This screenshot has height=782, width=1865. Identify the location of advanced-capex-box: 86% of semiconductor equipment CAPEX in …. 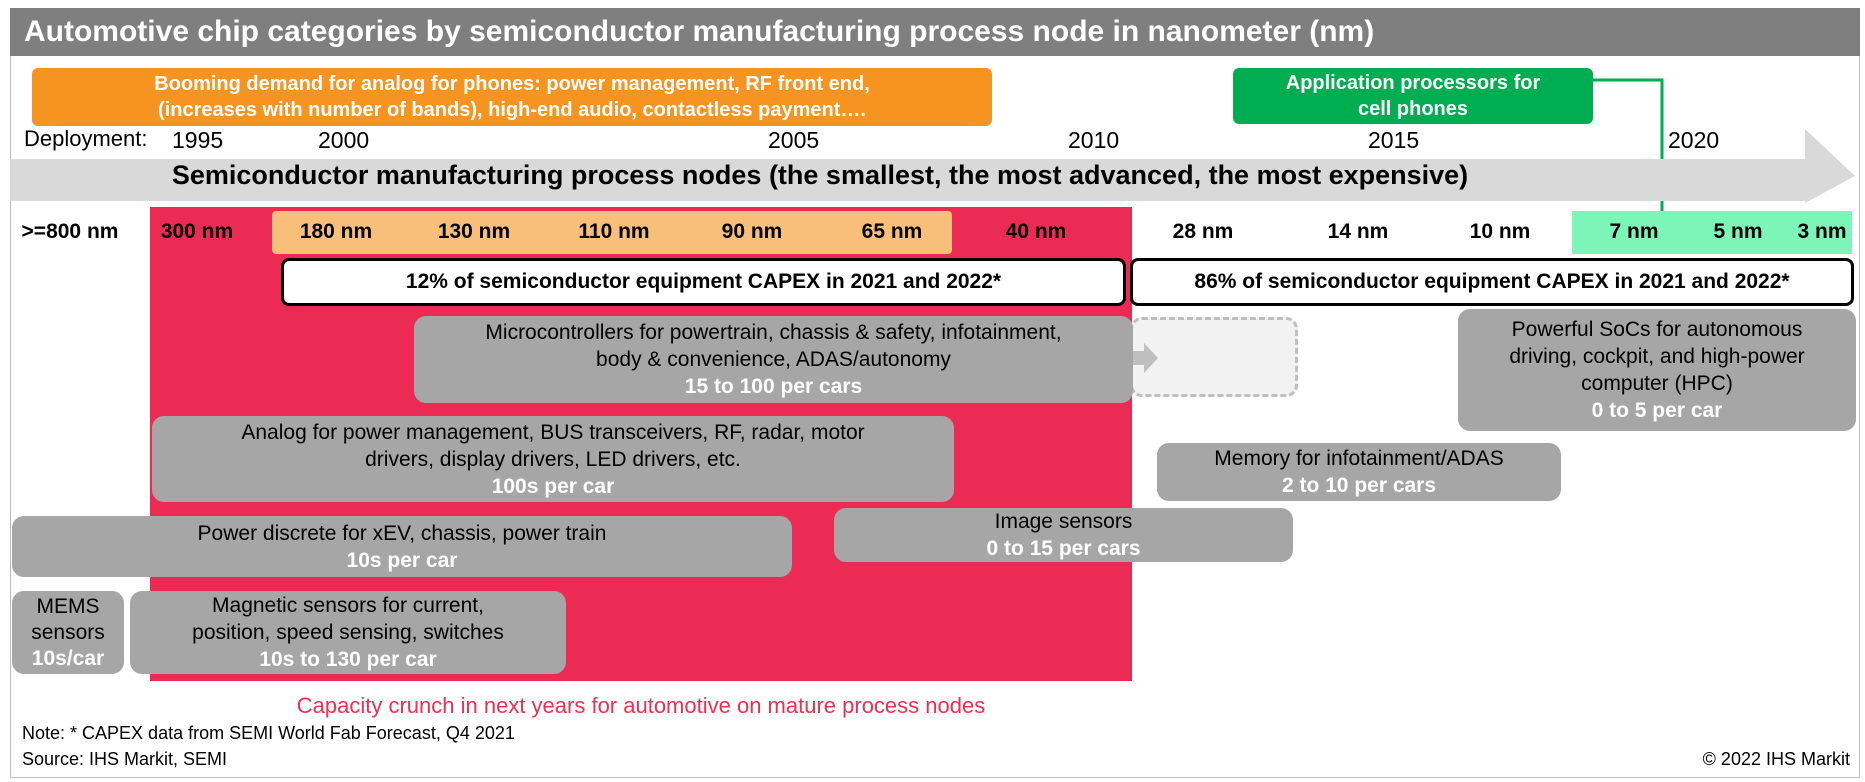
(1492, 282).